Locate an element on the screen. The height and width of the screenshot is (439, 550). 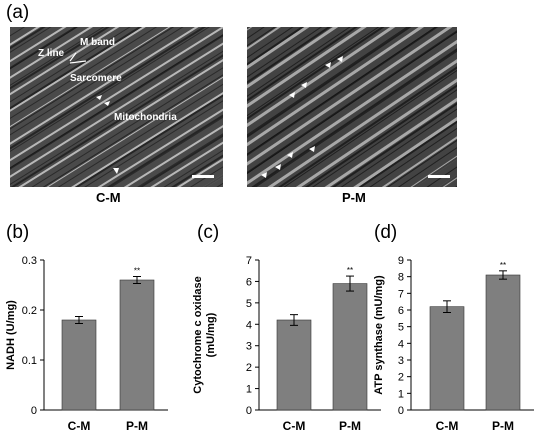
y-tick-label: 9 is located at coordinates (401, 261).